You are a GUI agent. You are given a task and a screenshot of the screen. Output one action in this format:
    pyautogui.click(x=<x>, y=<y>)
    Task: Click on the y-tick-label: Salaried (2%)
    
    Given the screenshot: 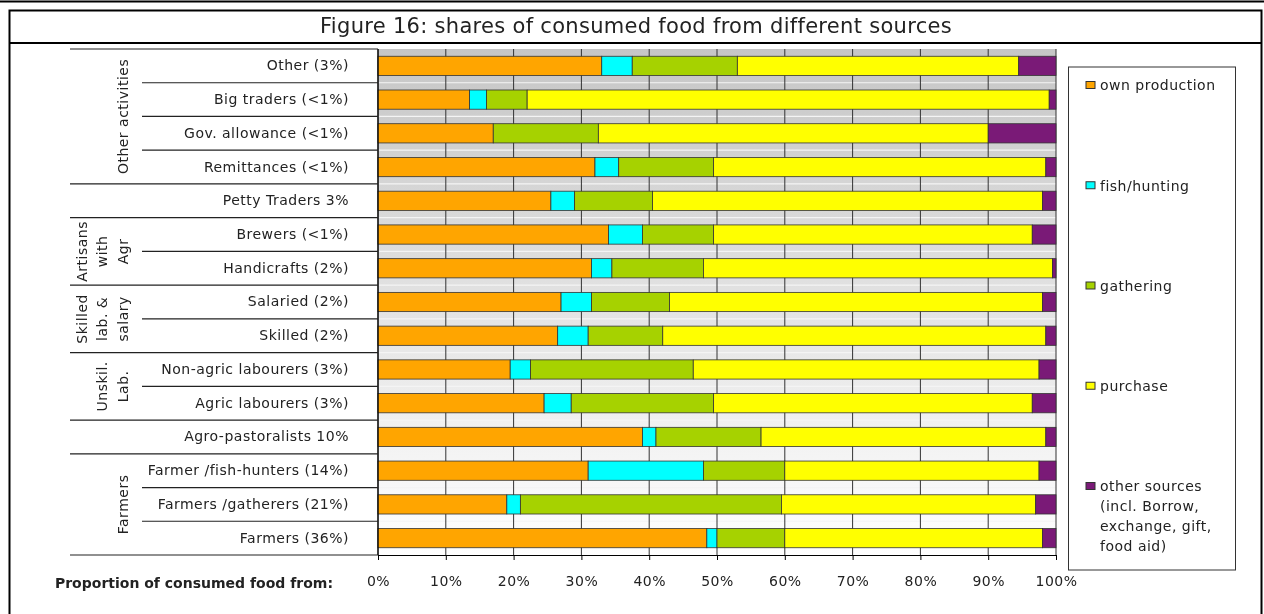 What is the action you would take?
    pyautogui.click(x=298, y=301)
    